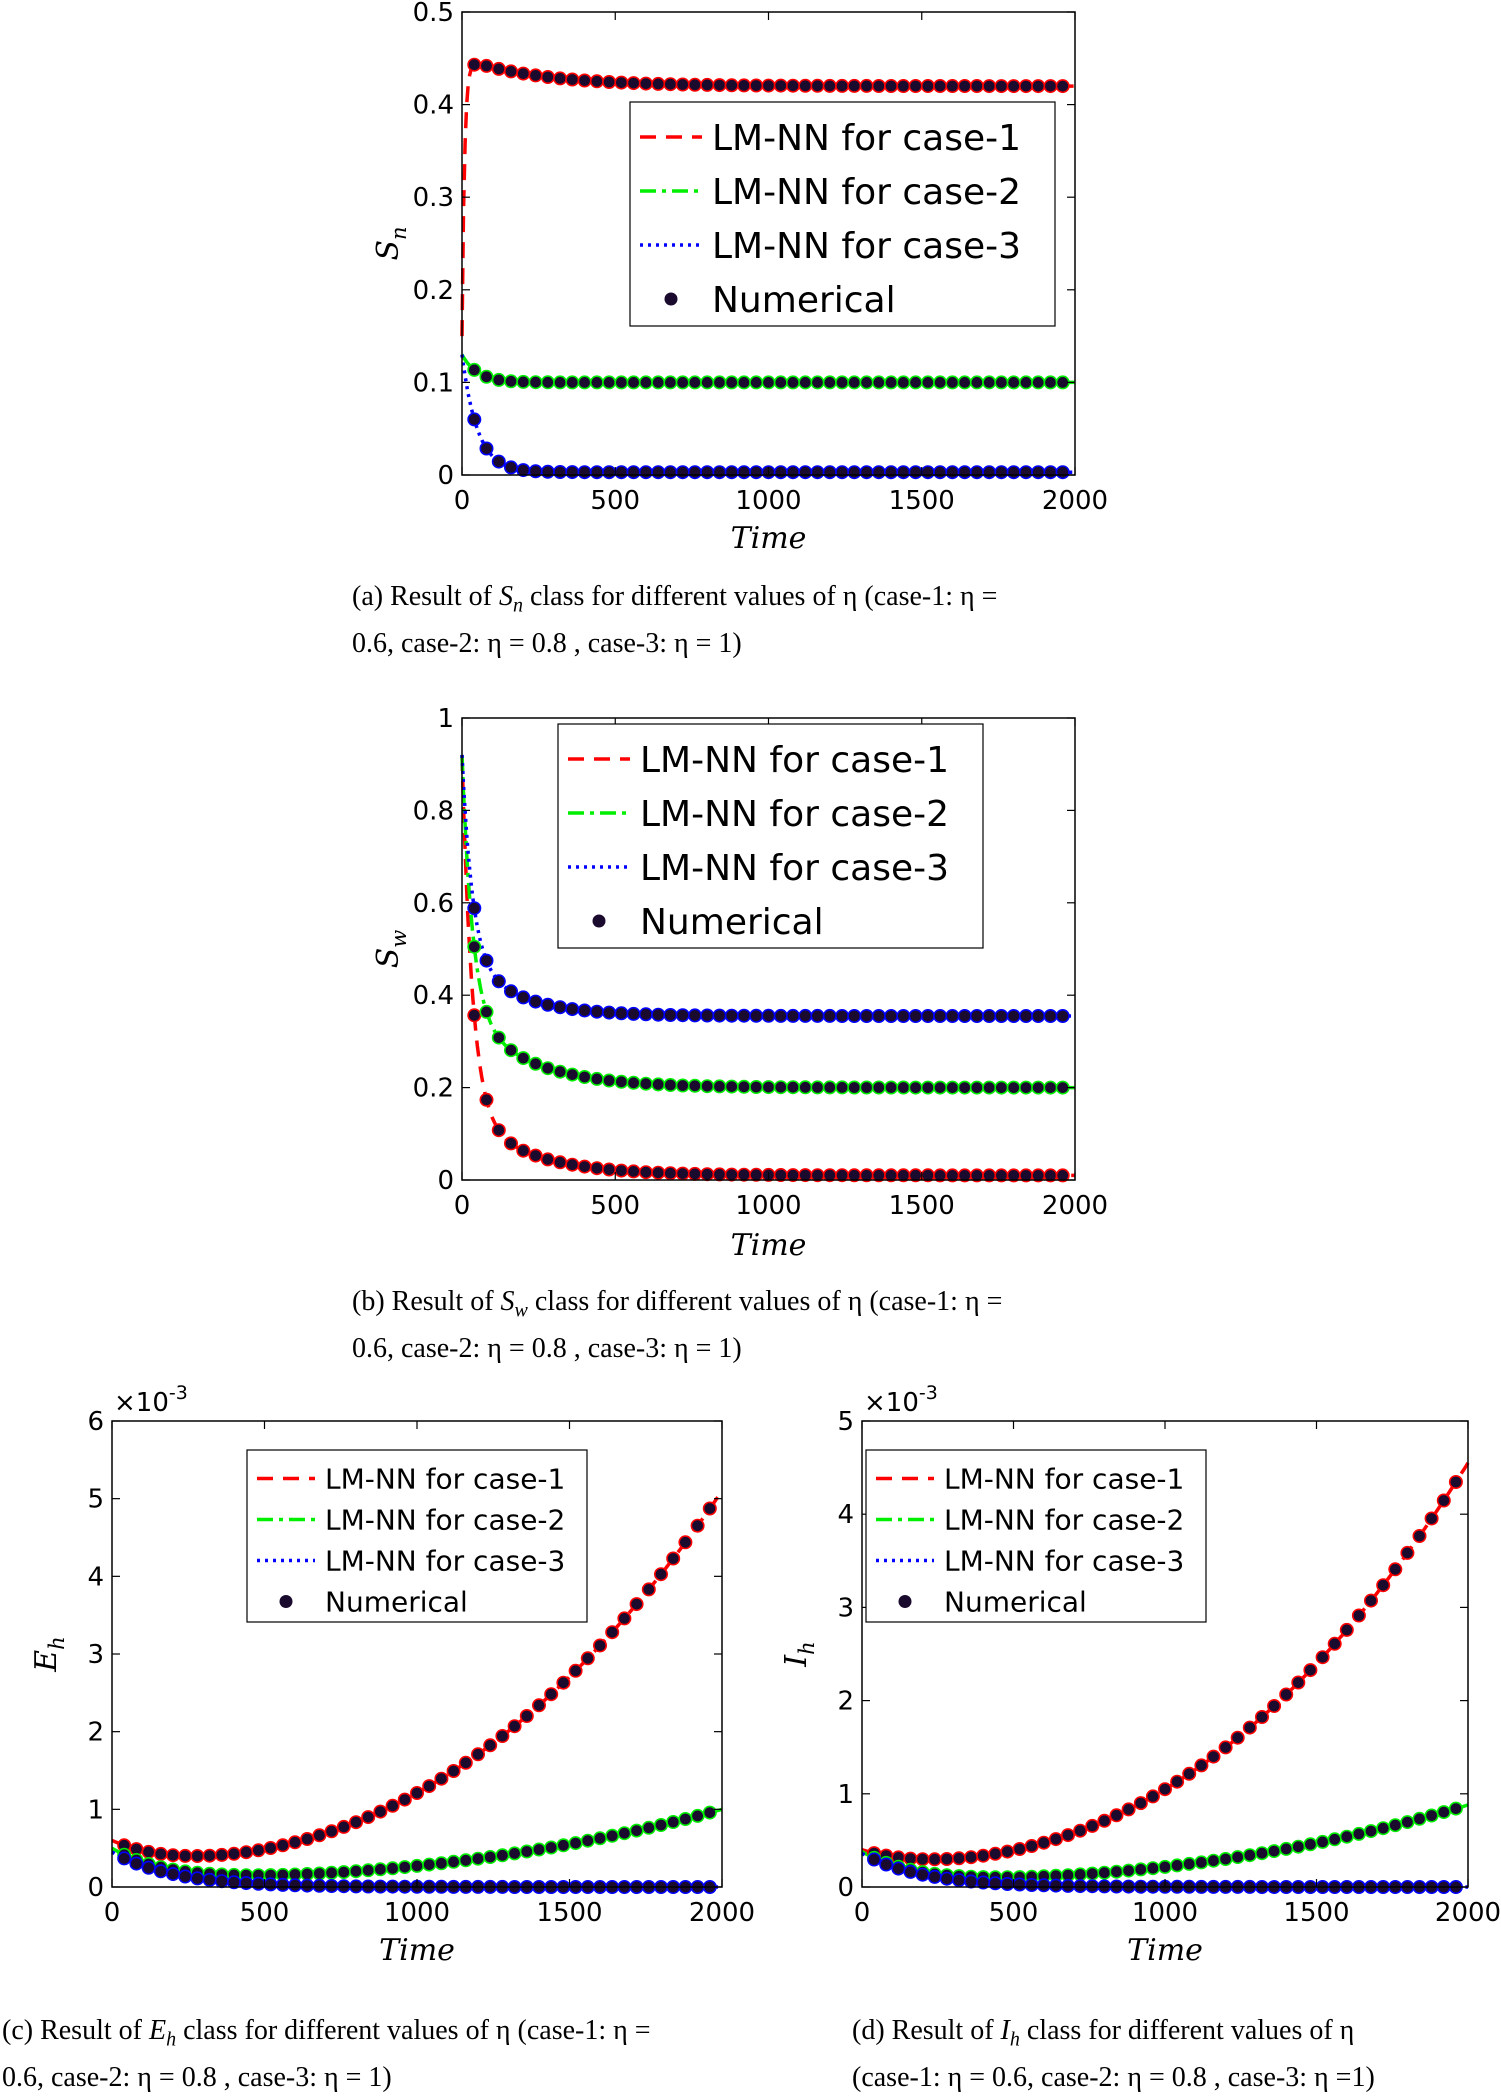 Image resolution: width=1501 pixels, height=2097 pixels. I want to click on legend-label-2: LM-NN for case-2, so click(1064, 1520).